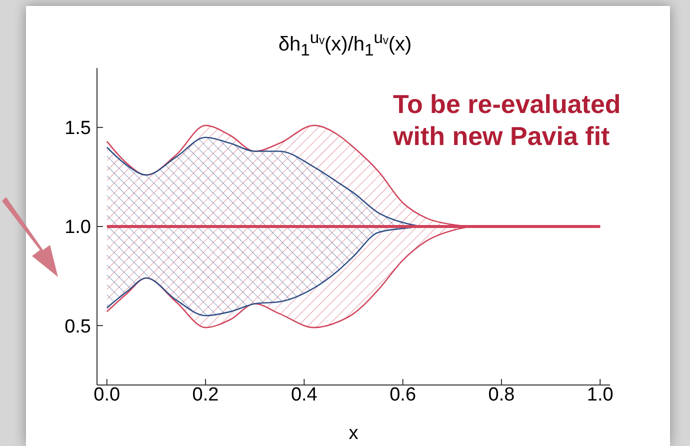  I want to click on annotation: To be re-evaluated with new Pavia fit, so click(507, 120).